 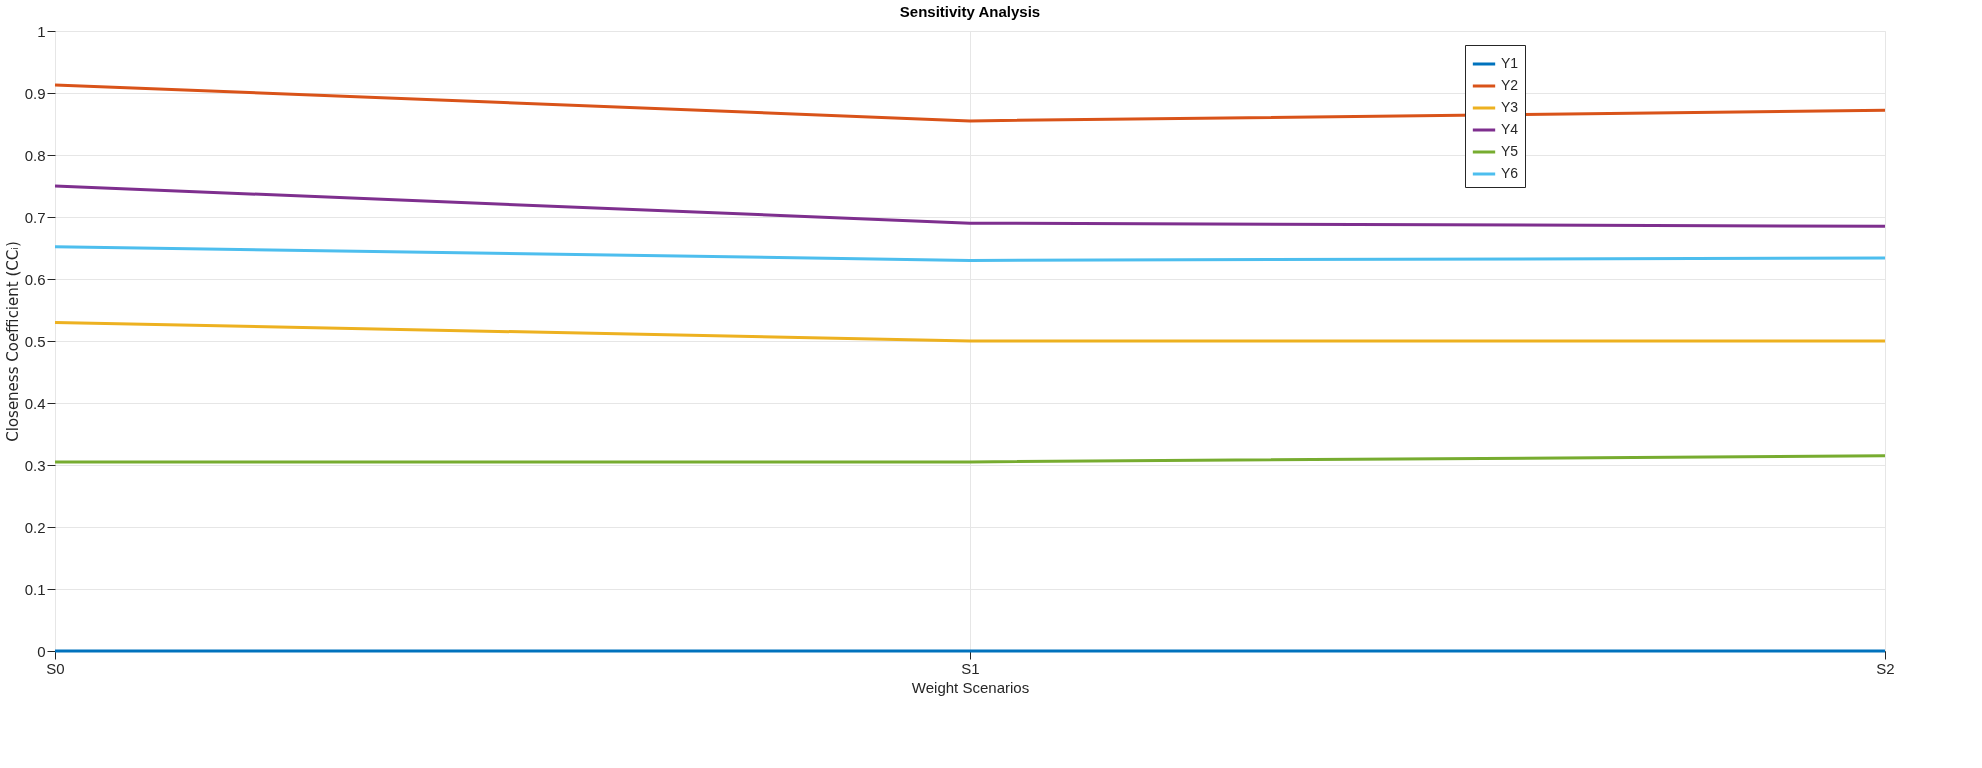 I want to click on y-tick-label: 1, so click(x=41, y=31).